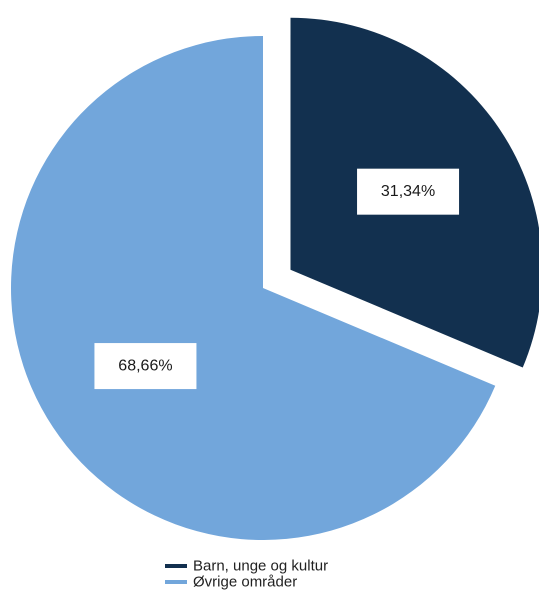  I want to click on data-label-barn-unge-og-kultur: 31,34%, so click(408, 191).